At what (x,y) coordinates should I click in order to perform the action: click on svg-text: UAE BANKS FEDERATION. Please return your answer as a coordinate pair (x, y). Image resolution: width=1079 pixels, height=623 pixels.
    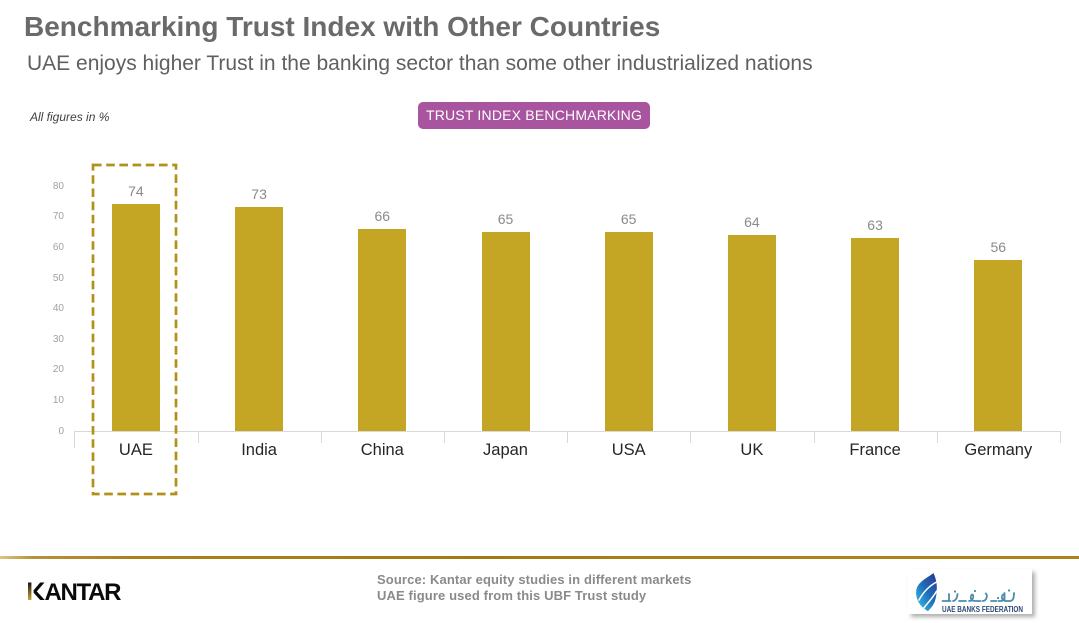
    Looking at the image, I should click on (982, 609).